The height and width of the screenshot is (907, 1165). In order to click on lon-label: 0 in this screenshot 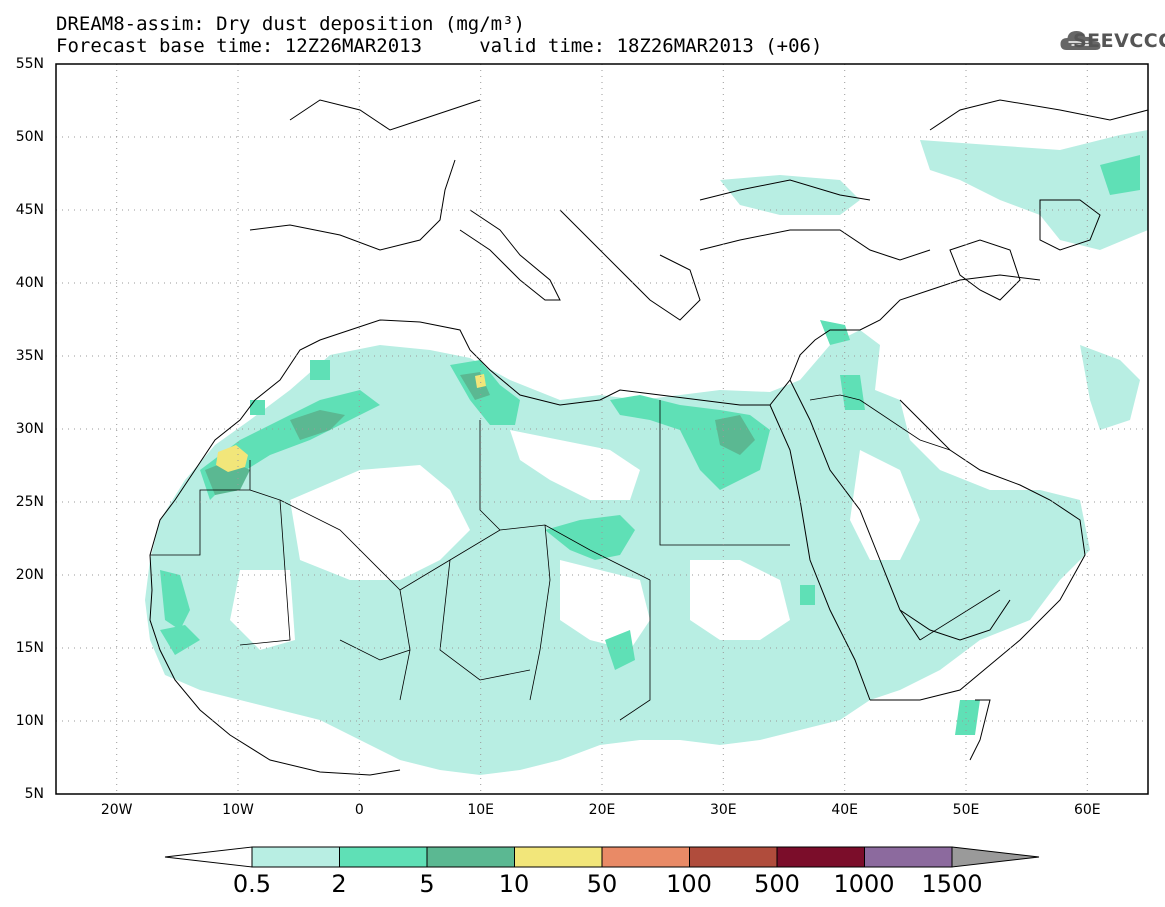, I will do `click(359, 810)`.